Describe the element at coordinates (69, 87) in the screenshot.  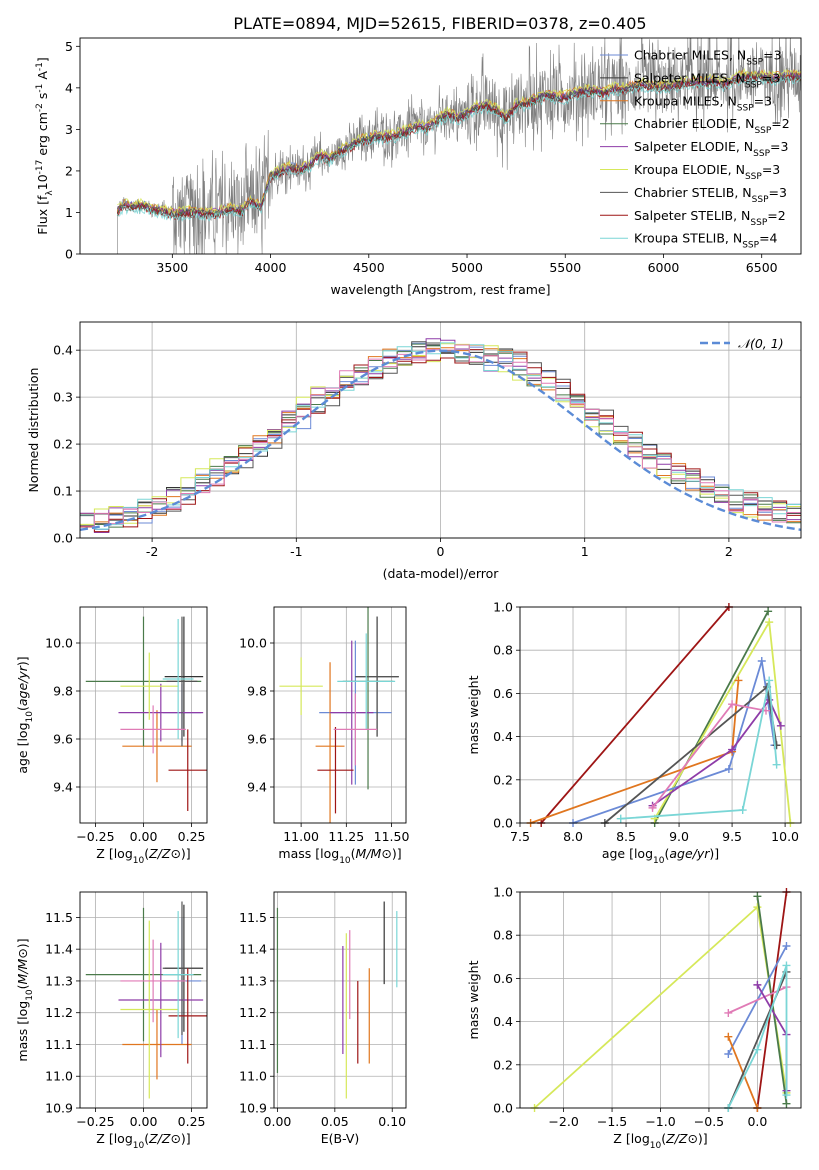
I see `y-tick-label: 4` at that location.